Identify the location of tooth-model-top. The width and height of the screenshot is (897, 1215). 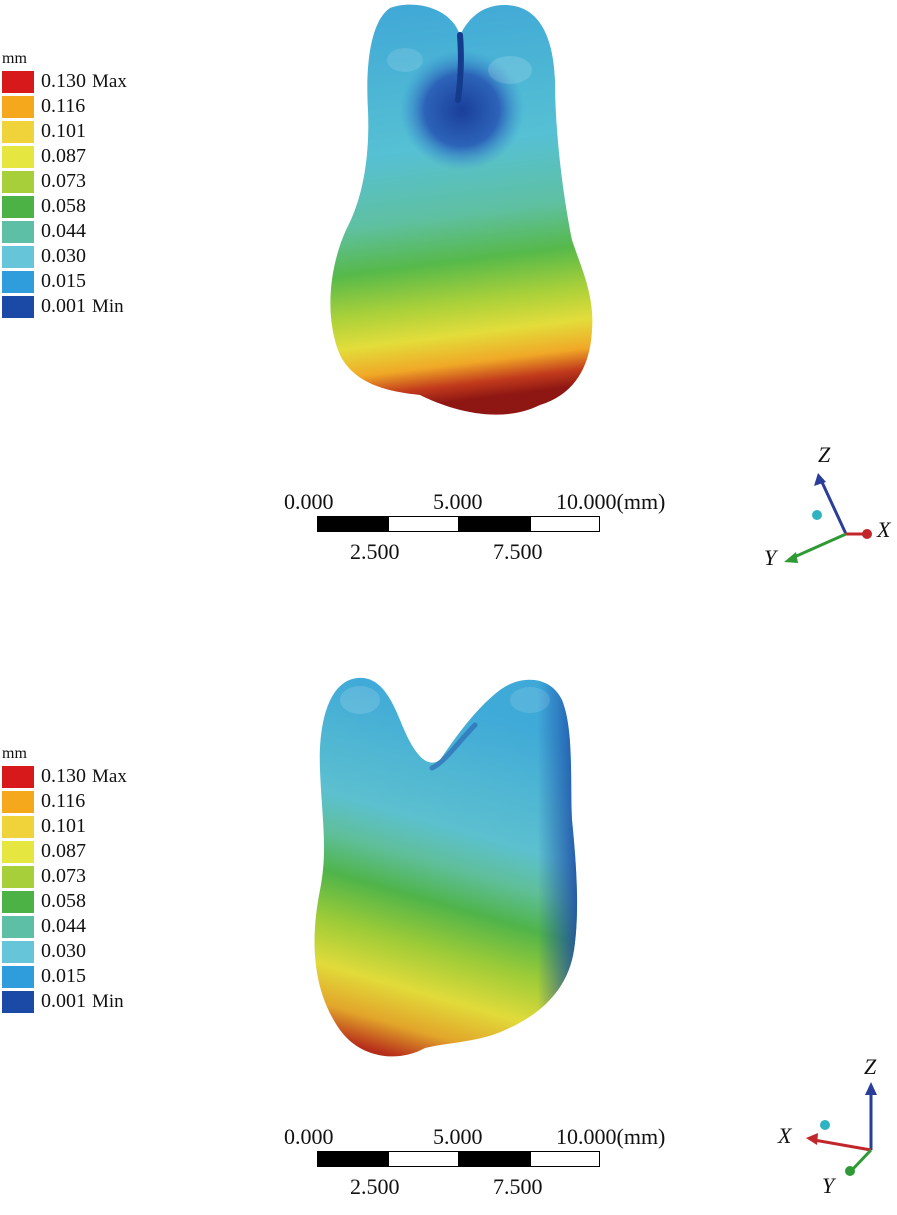
(461, 209).